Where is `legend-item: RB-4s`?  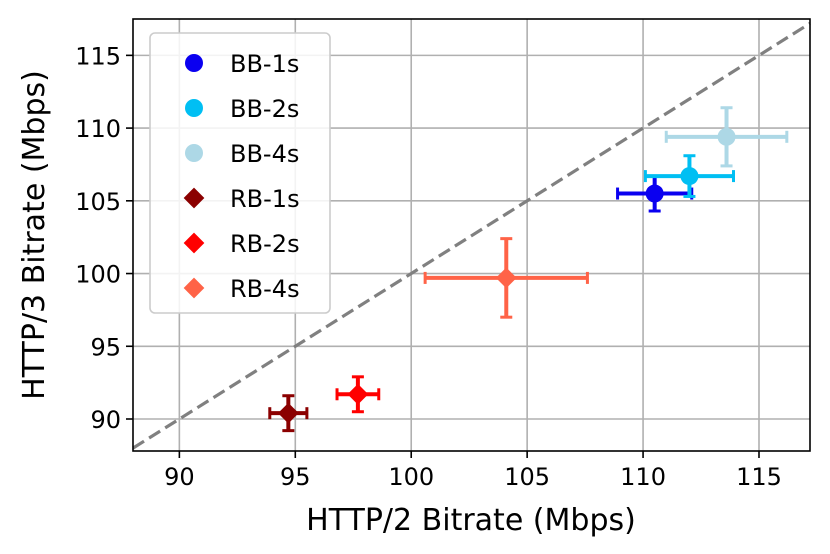
legend-item: RB-4s is located at coordinates (241, 289).